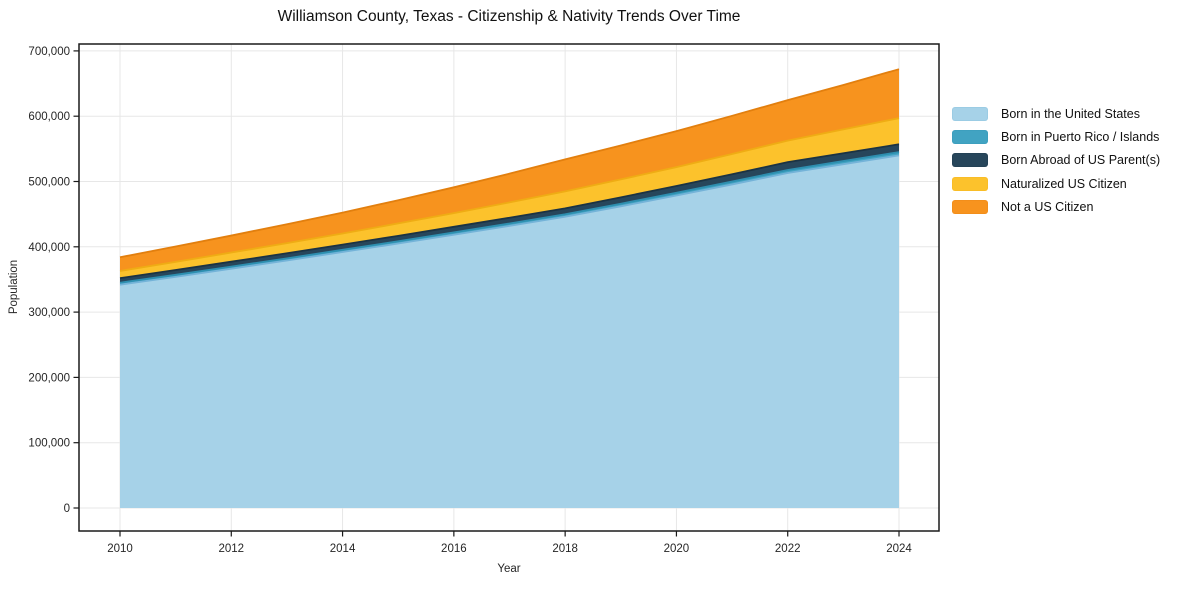  What do you see at coordinates (67, 509) in the screenshot?
I see `y-tick-label: 0` at bounding box center [67, 509].